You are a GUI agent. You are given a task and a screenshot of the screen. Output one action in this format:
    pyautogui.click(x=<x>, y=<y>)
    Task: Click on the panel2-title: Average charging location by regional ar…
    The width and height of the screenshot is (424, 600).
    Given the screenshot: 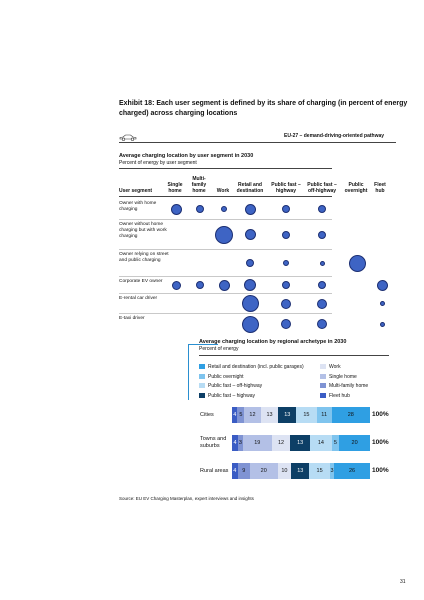 What is the action you would take?
    pyautogui.click(x=273, y=342)
    